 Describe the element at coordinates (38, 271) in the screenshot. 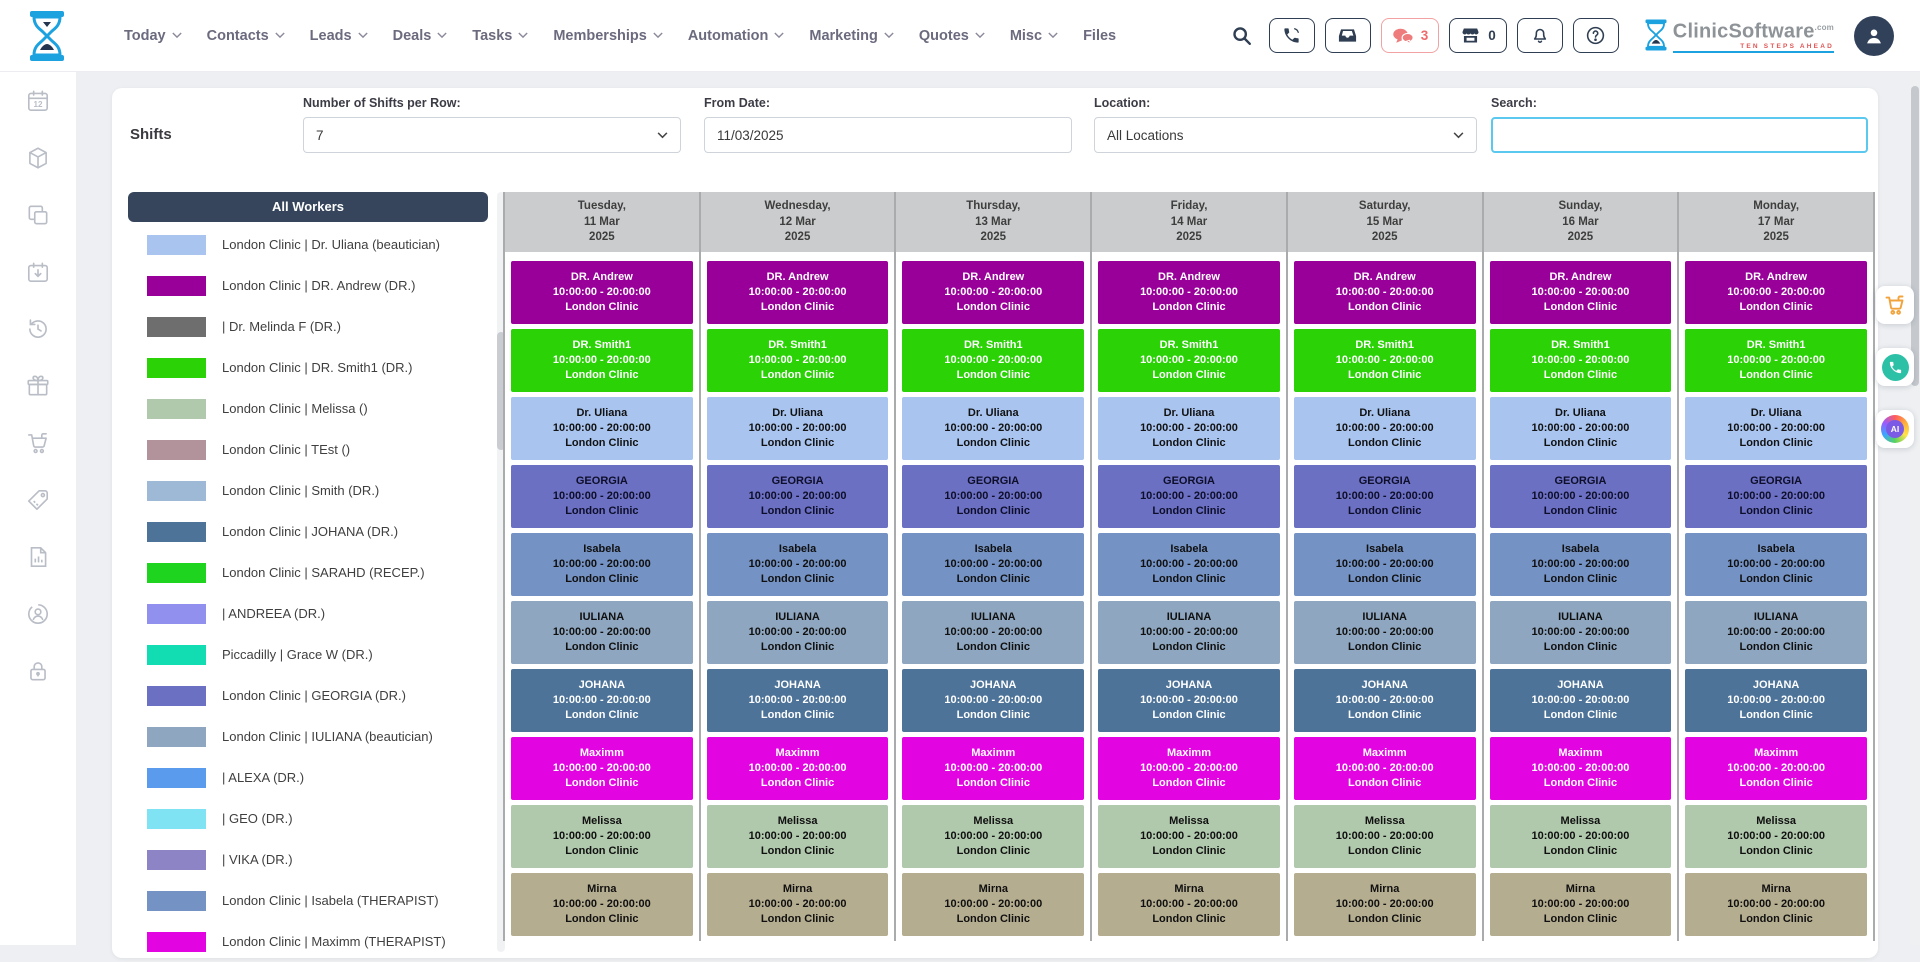

I see `rail-calendar-import-icon` at that location.